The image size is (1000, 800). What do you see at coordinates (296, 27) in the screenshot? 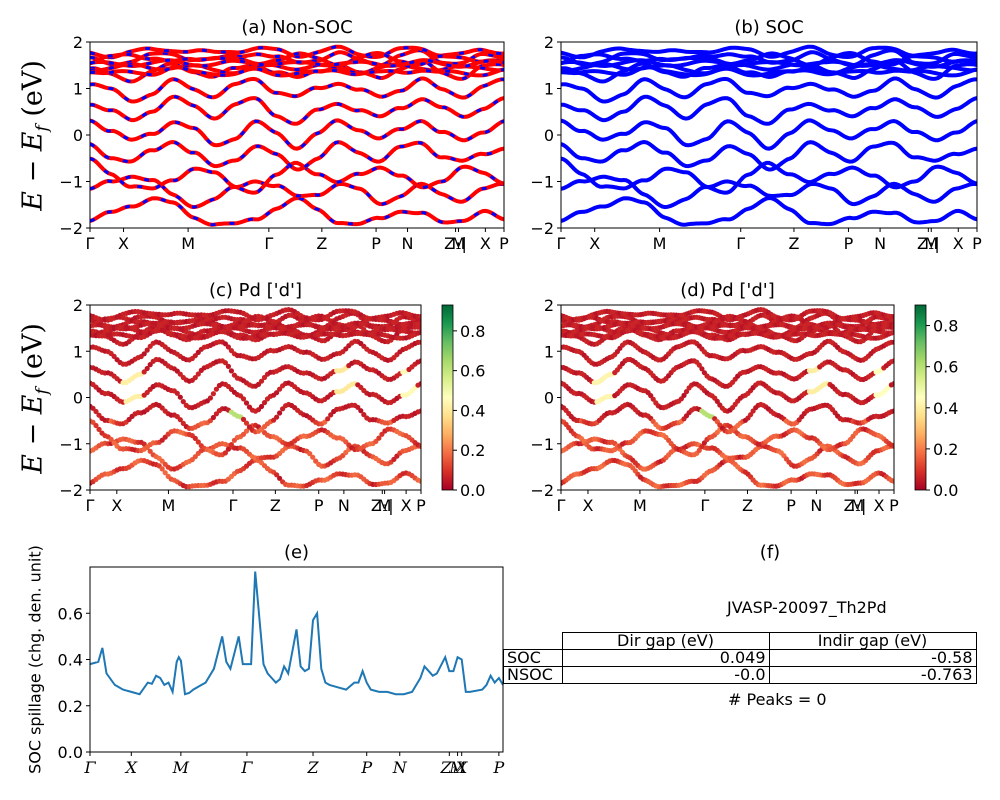
I see `panel-title: (a) Non-SOC` at bounding box center [296, 27].